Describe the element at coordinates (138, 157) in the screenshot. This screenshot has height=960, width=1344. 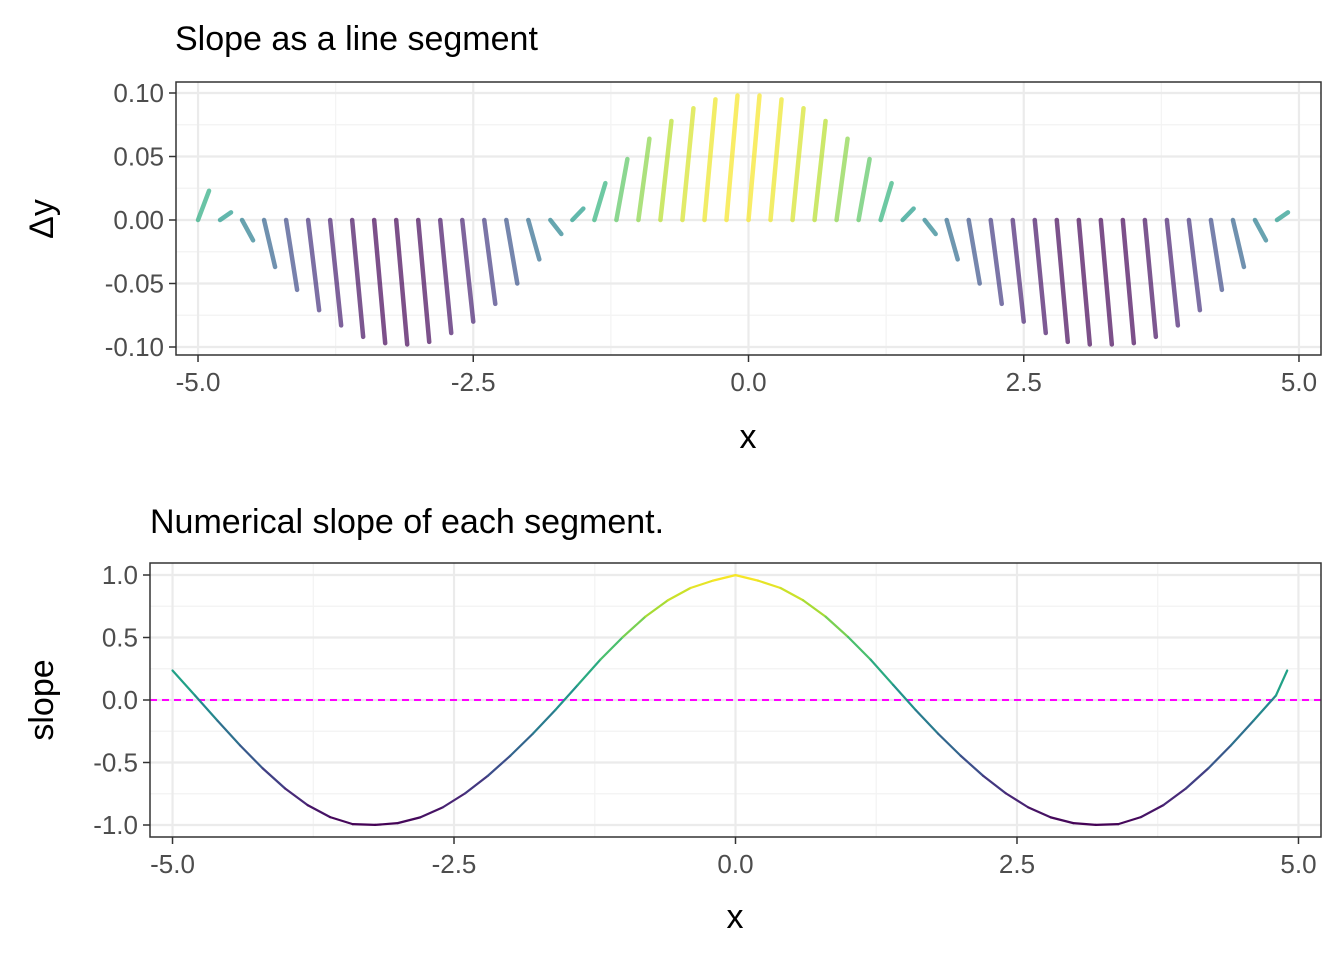
I see `y-tick-label: 0.05` at that location.